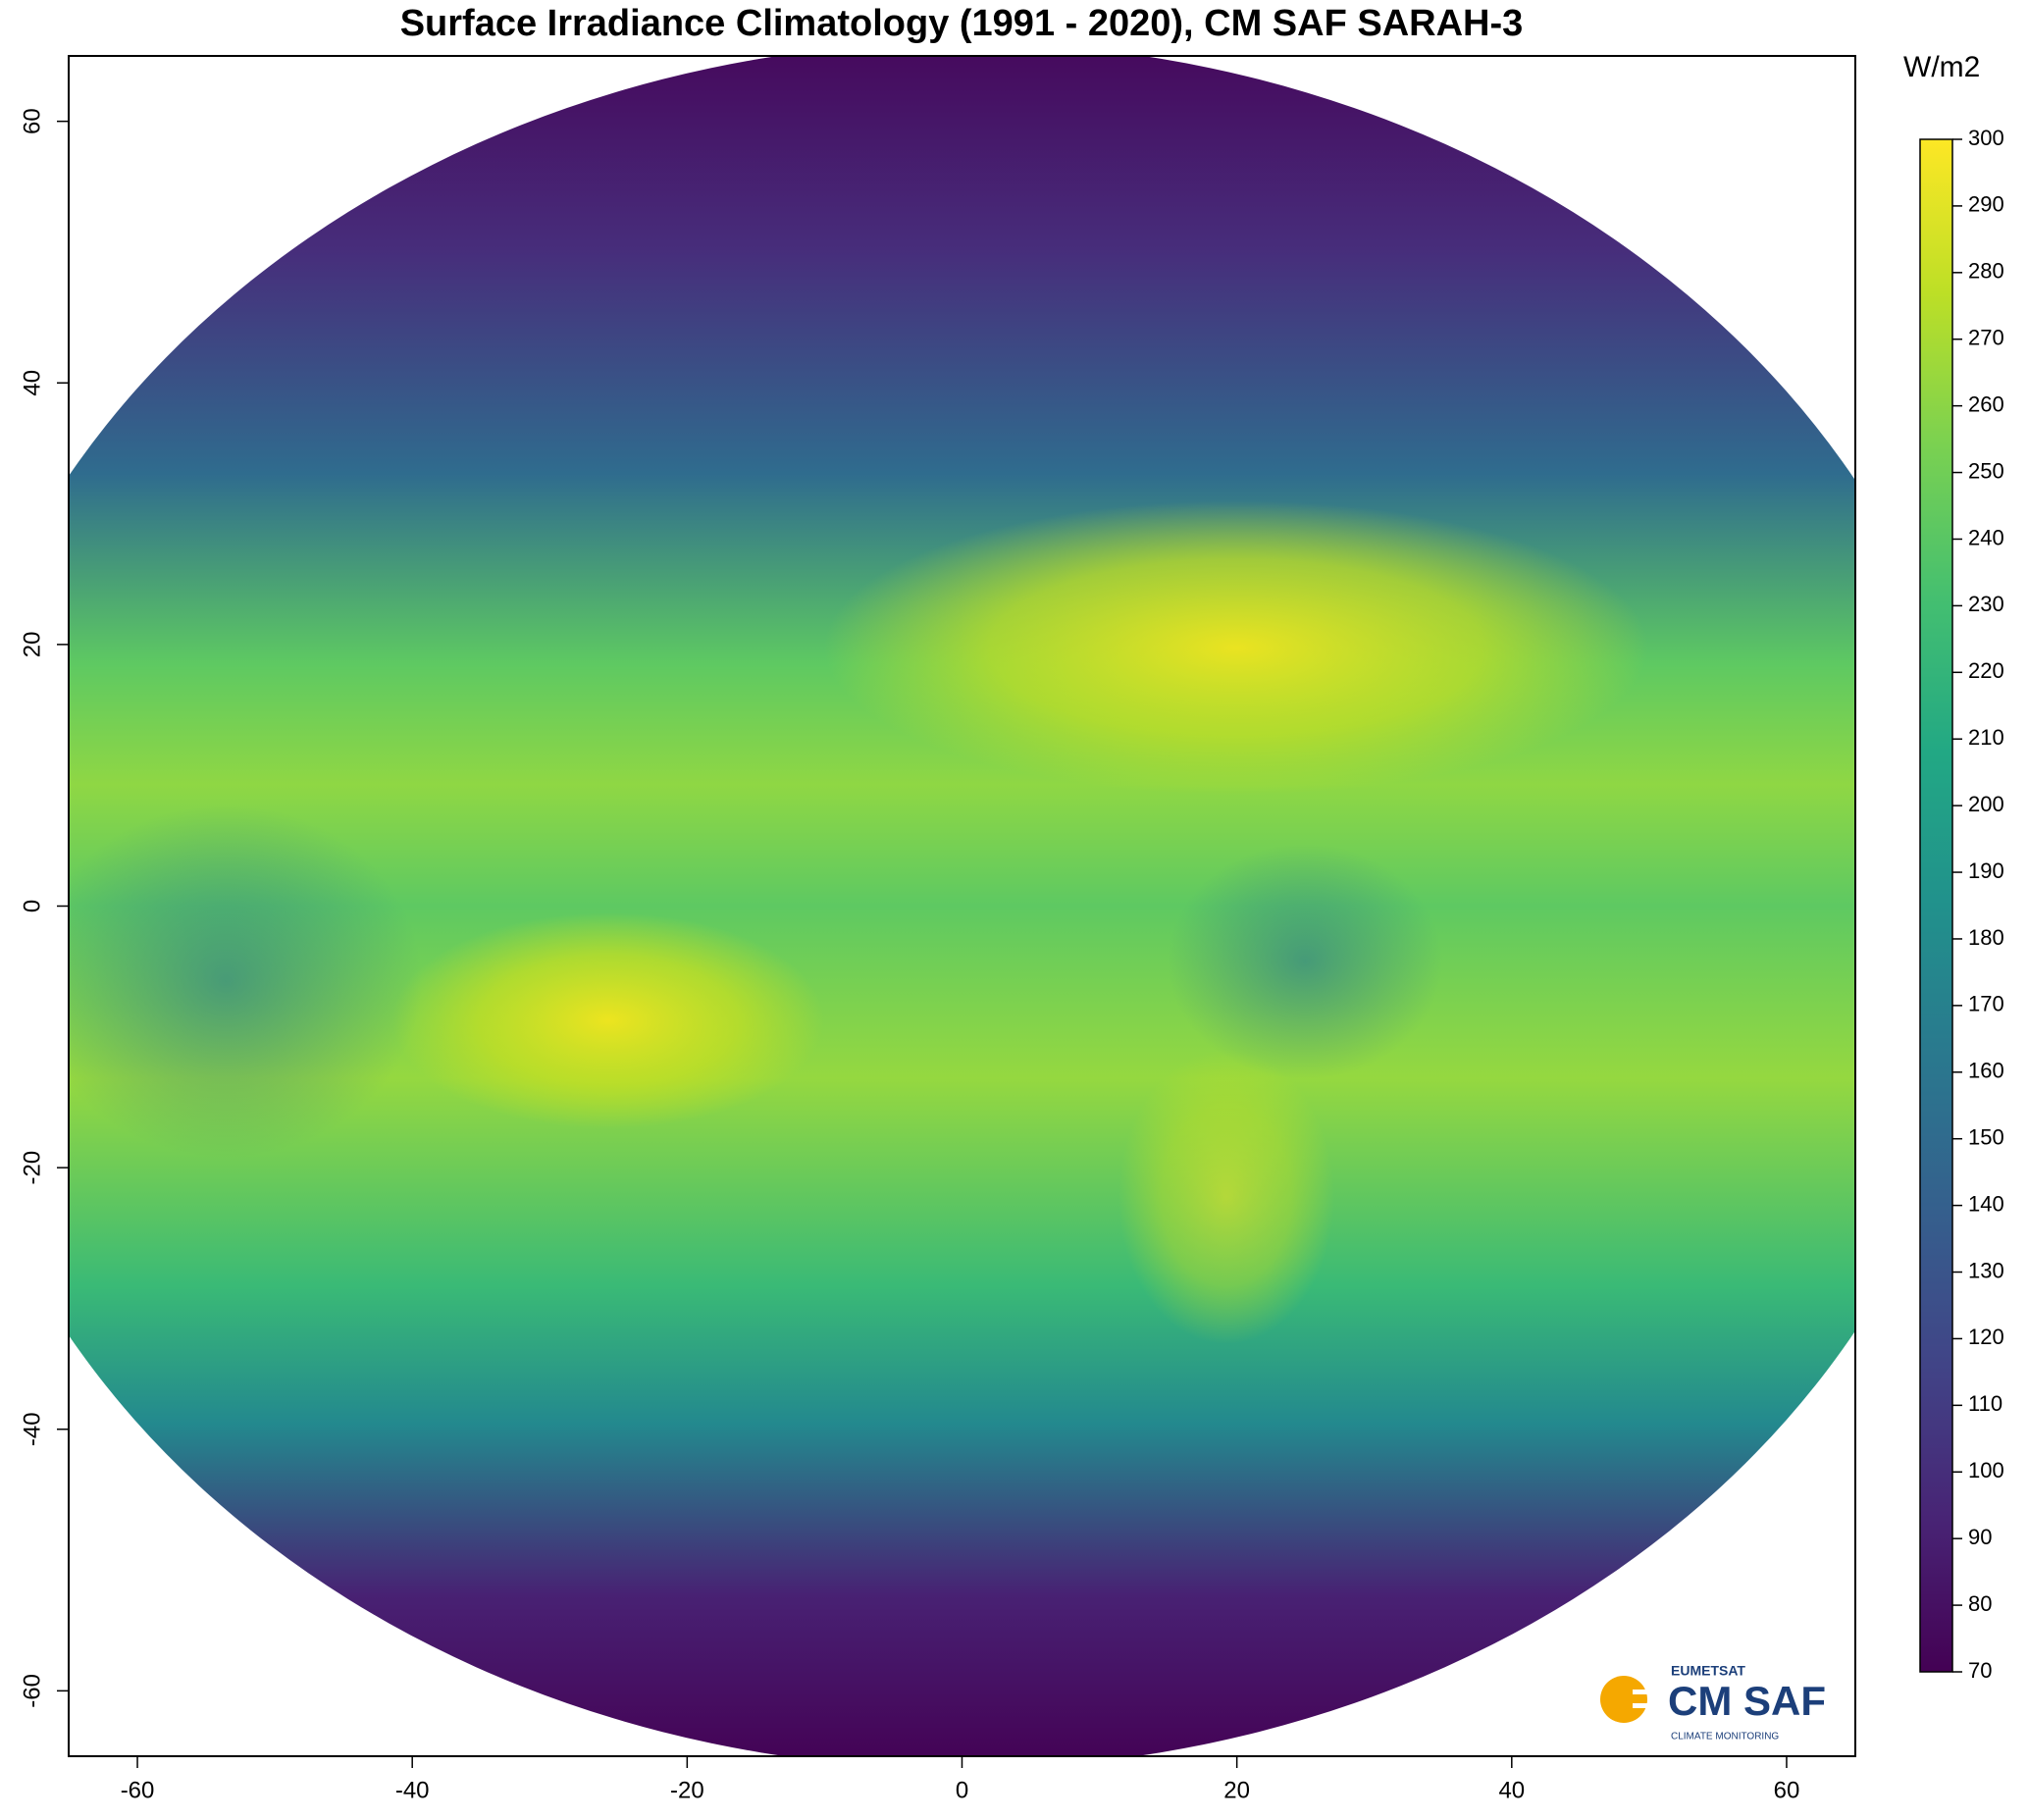 This screenshot has width=2028, height=1820. What do you see at coordinates (1980, 1537) in the screenshot?
I see `colorbar-tick-label: 90` at bounding box center [1980, 1537].